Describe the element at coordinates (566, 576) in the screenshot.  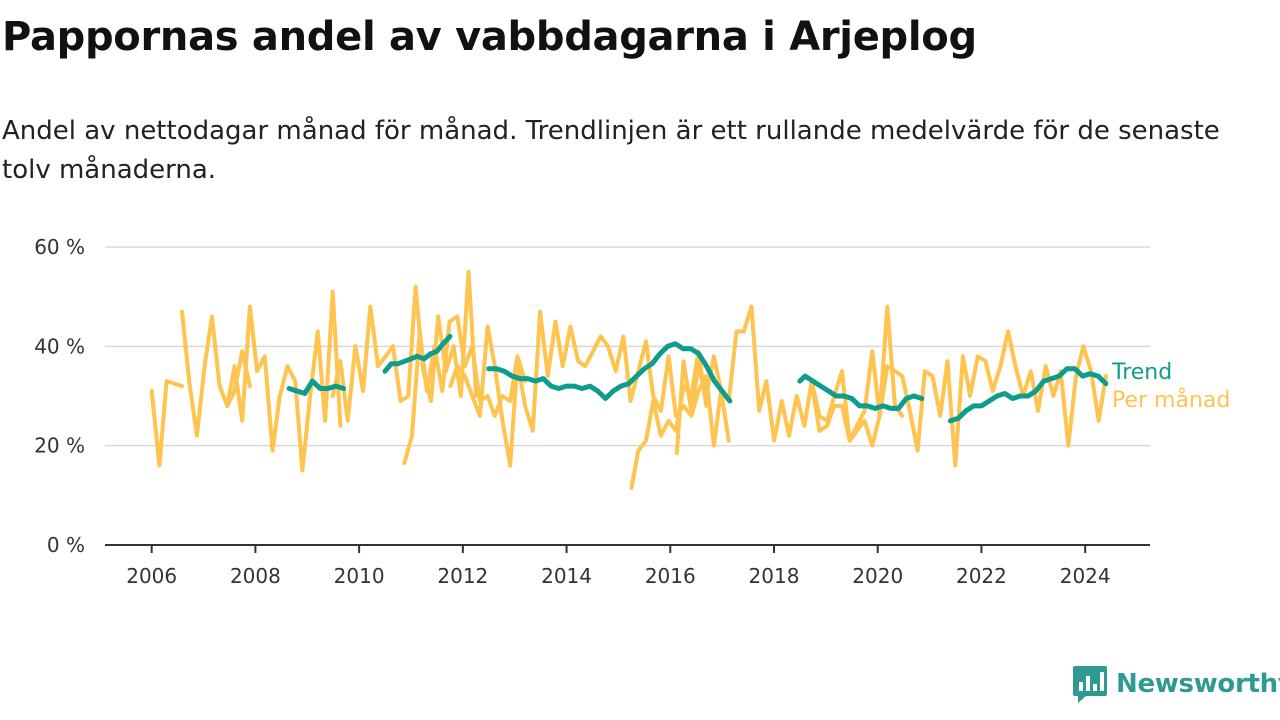
I see `x-tick-label: 2014` at that location.